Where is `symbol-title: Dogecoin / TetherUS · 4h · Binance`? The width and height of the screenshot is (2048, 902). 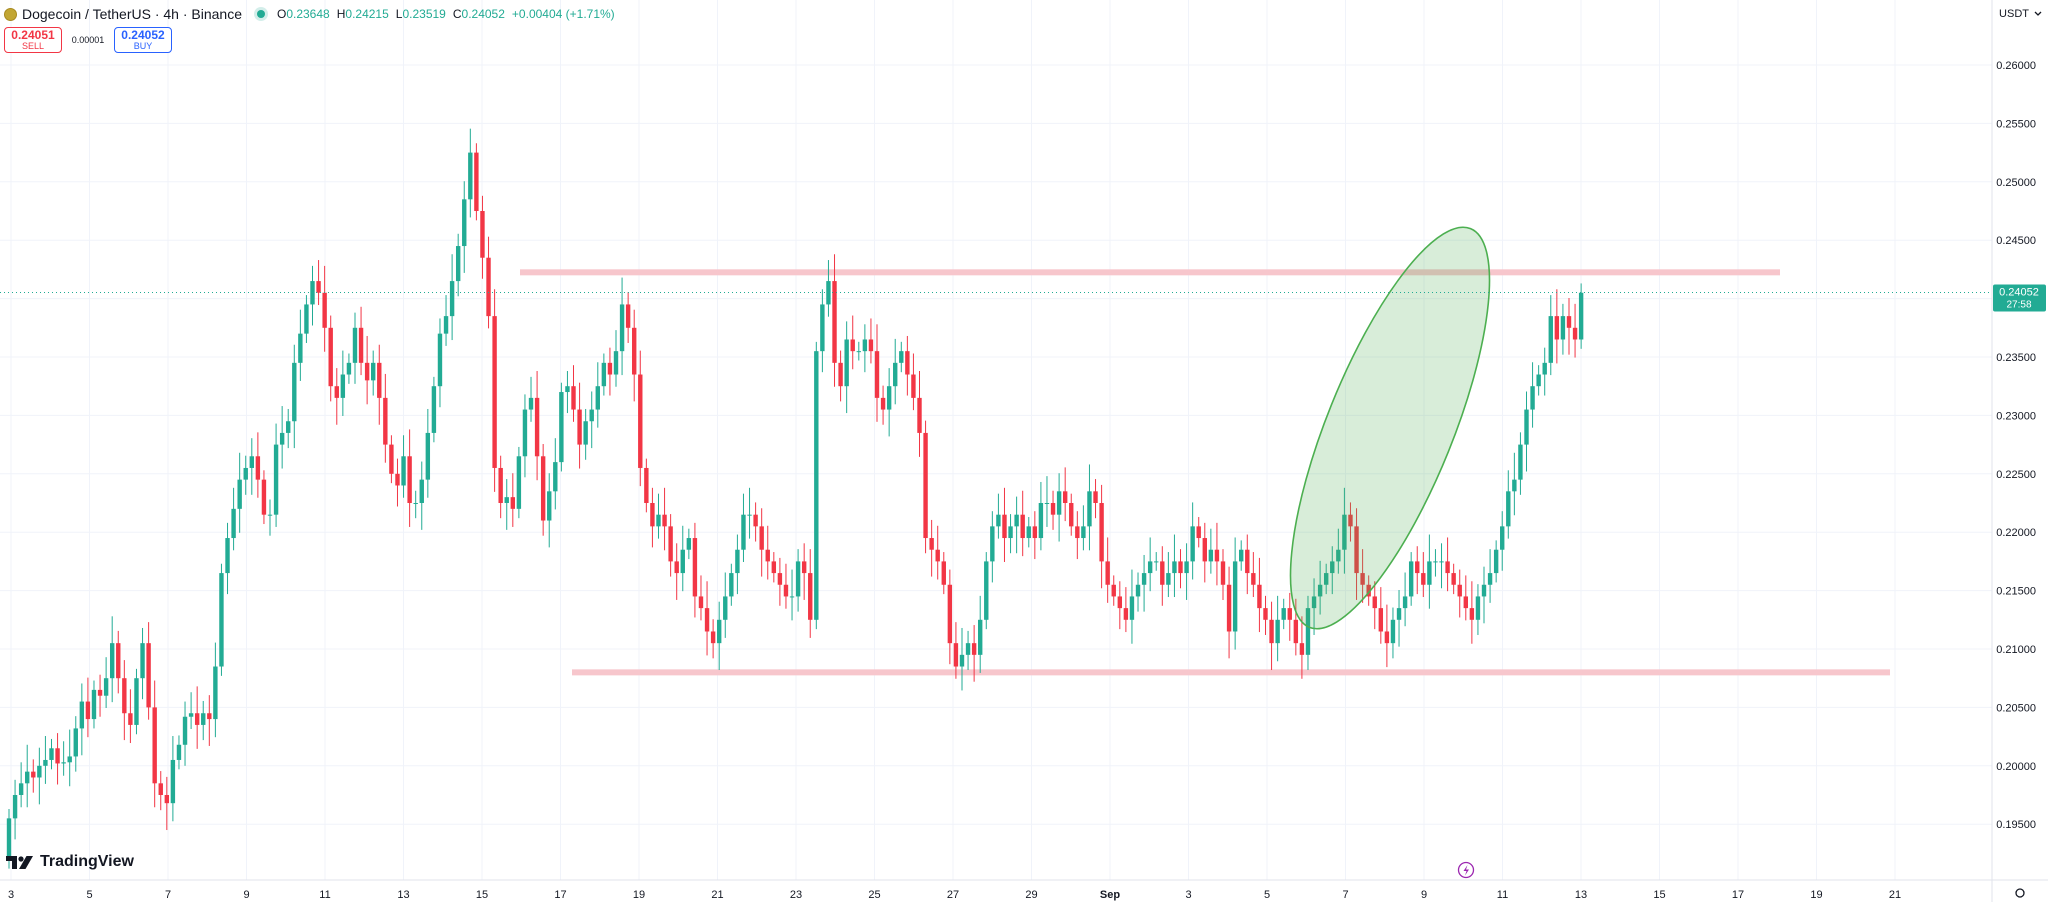
symbol-title: Dogecoin / TetherUS · 4h · Binance is located at coordinates (132, 14).